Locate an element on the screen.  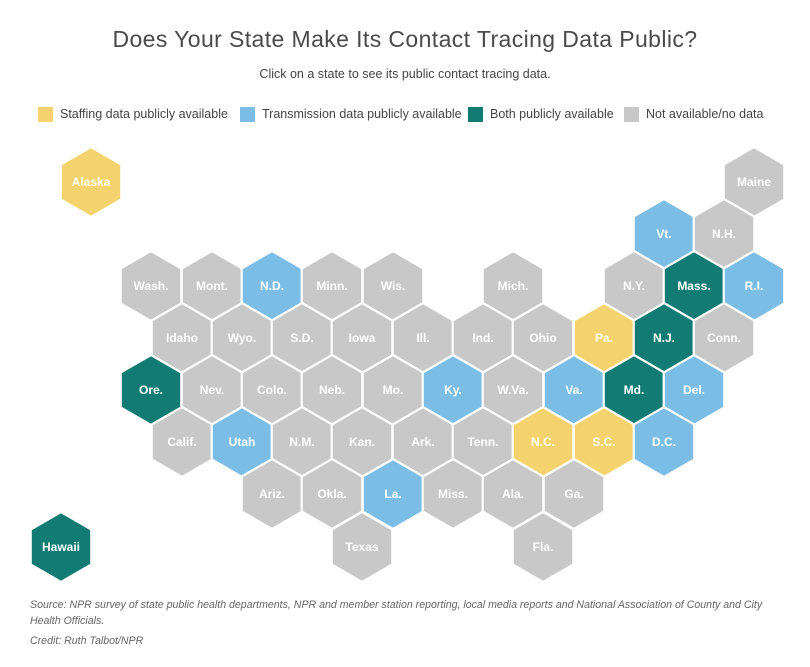
legend-item-staffing: Staffing data publicly available is located at coordinates (133, 114).